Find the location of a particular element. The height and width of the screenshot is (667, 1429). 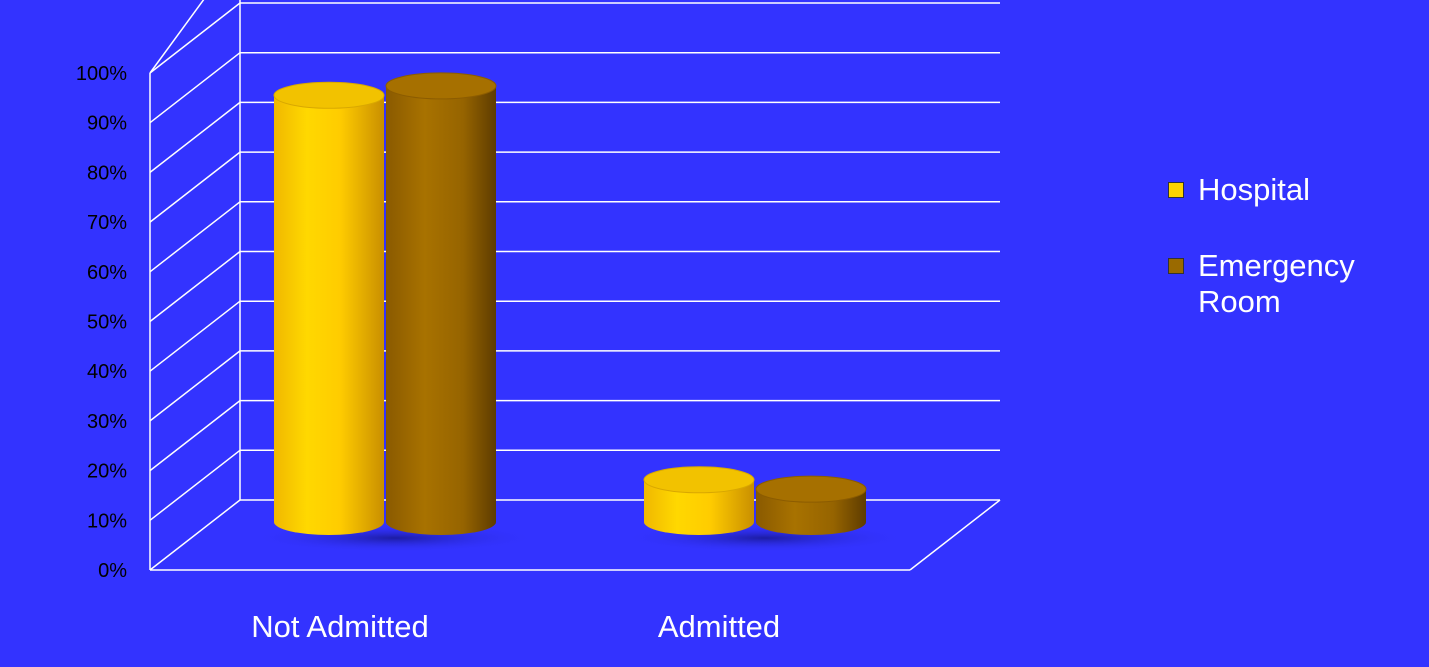

y-tick-label: 100% is located at coordinates (101, 74).